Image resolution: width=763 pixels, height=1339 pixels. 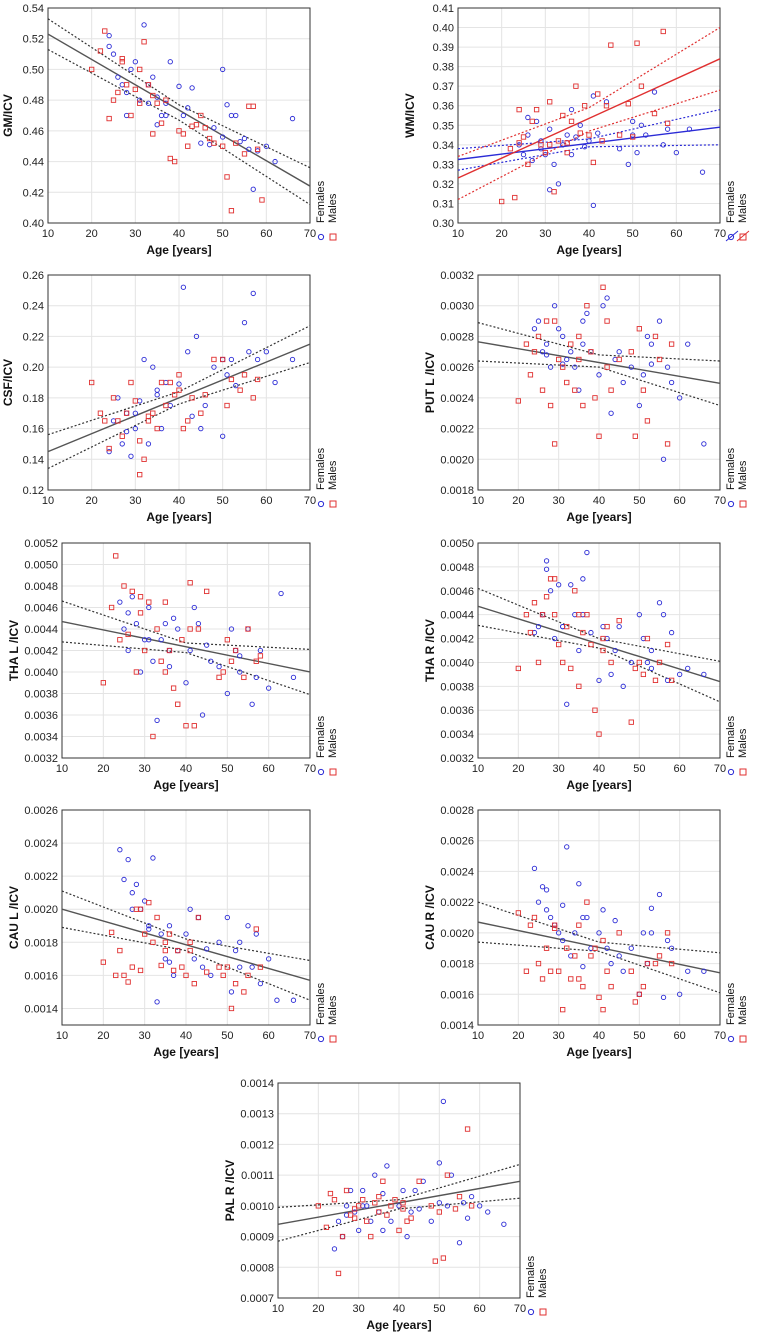 What do you see at coordinates (518, 1036) in the screenshot?
I see `x-tick-label: 20` at bounding box center [518, 1036].